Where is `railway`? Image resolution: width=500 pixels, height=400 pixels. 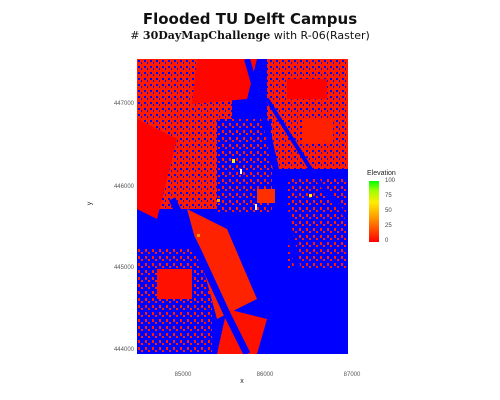 railway is located at coordinates (282, 206).